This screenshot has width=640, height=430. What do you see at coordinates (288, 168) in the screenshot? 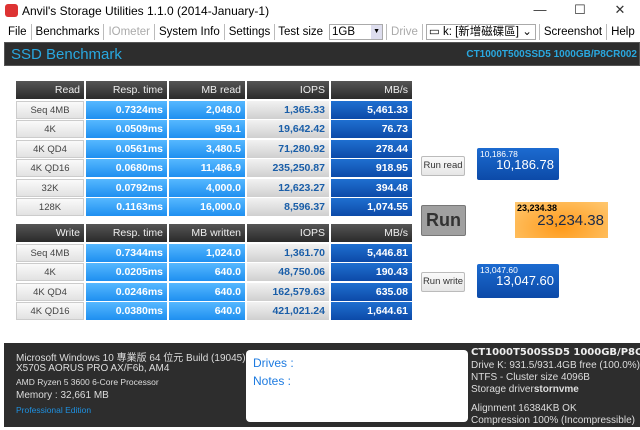
I see `read-cell: 235,250.87` at bounding box center [288, 168].